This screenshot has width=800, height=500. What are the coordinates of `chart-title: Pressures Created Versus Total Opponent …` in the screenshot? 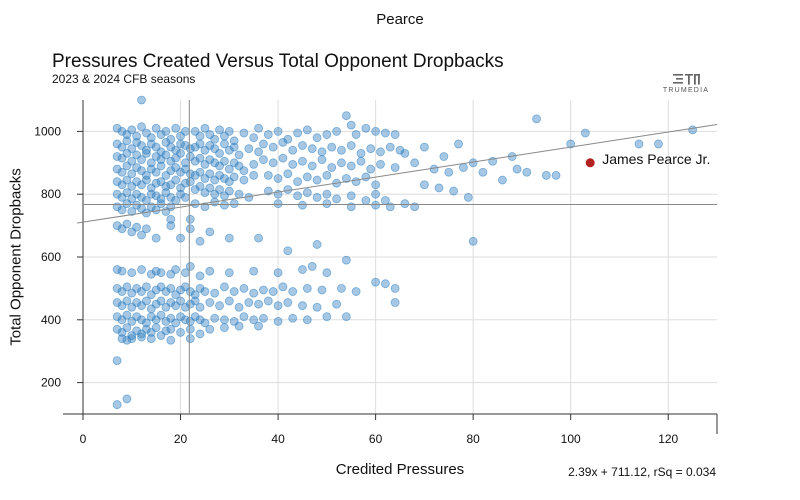 It's located at (278, 61).